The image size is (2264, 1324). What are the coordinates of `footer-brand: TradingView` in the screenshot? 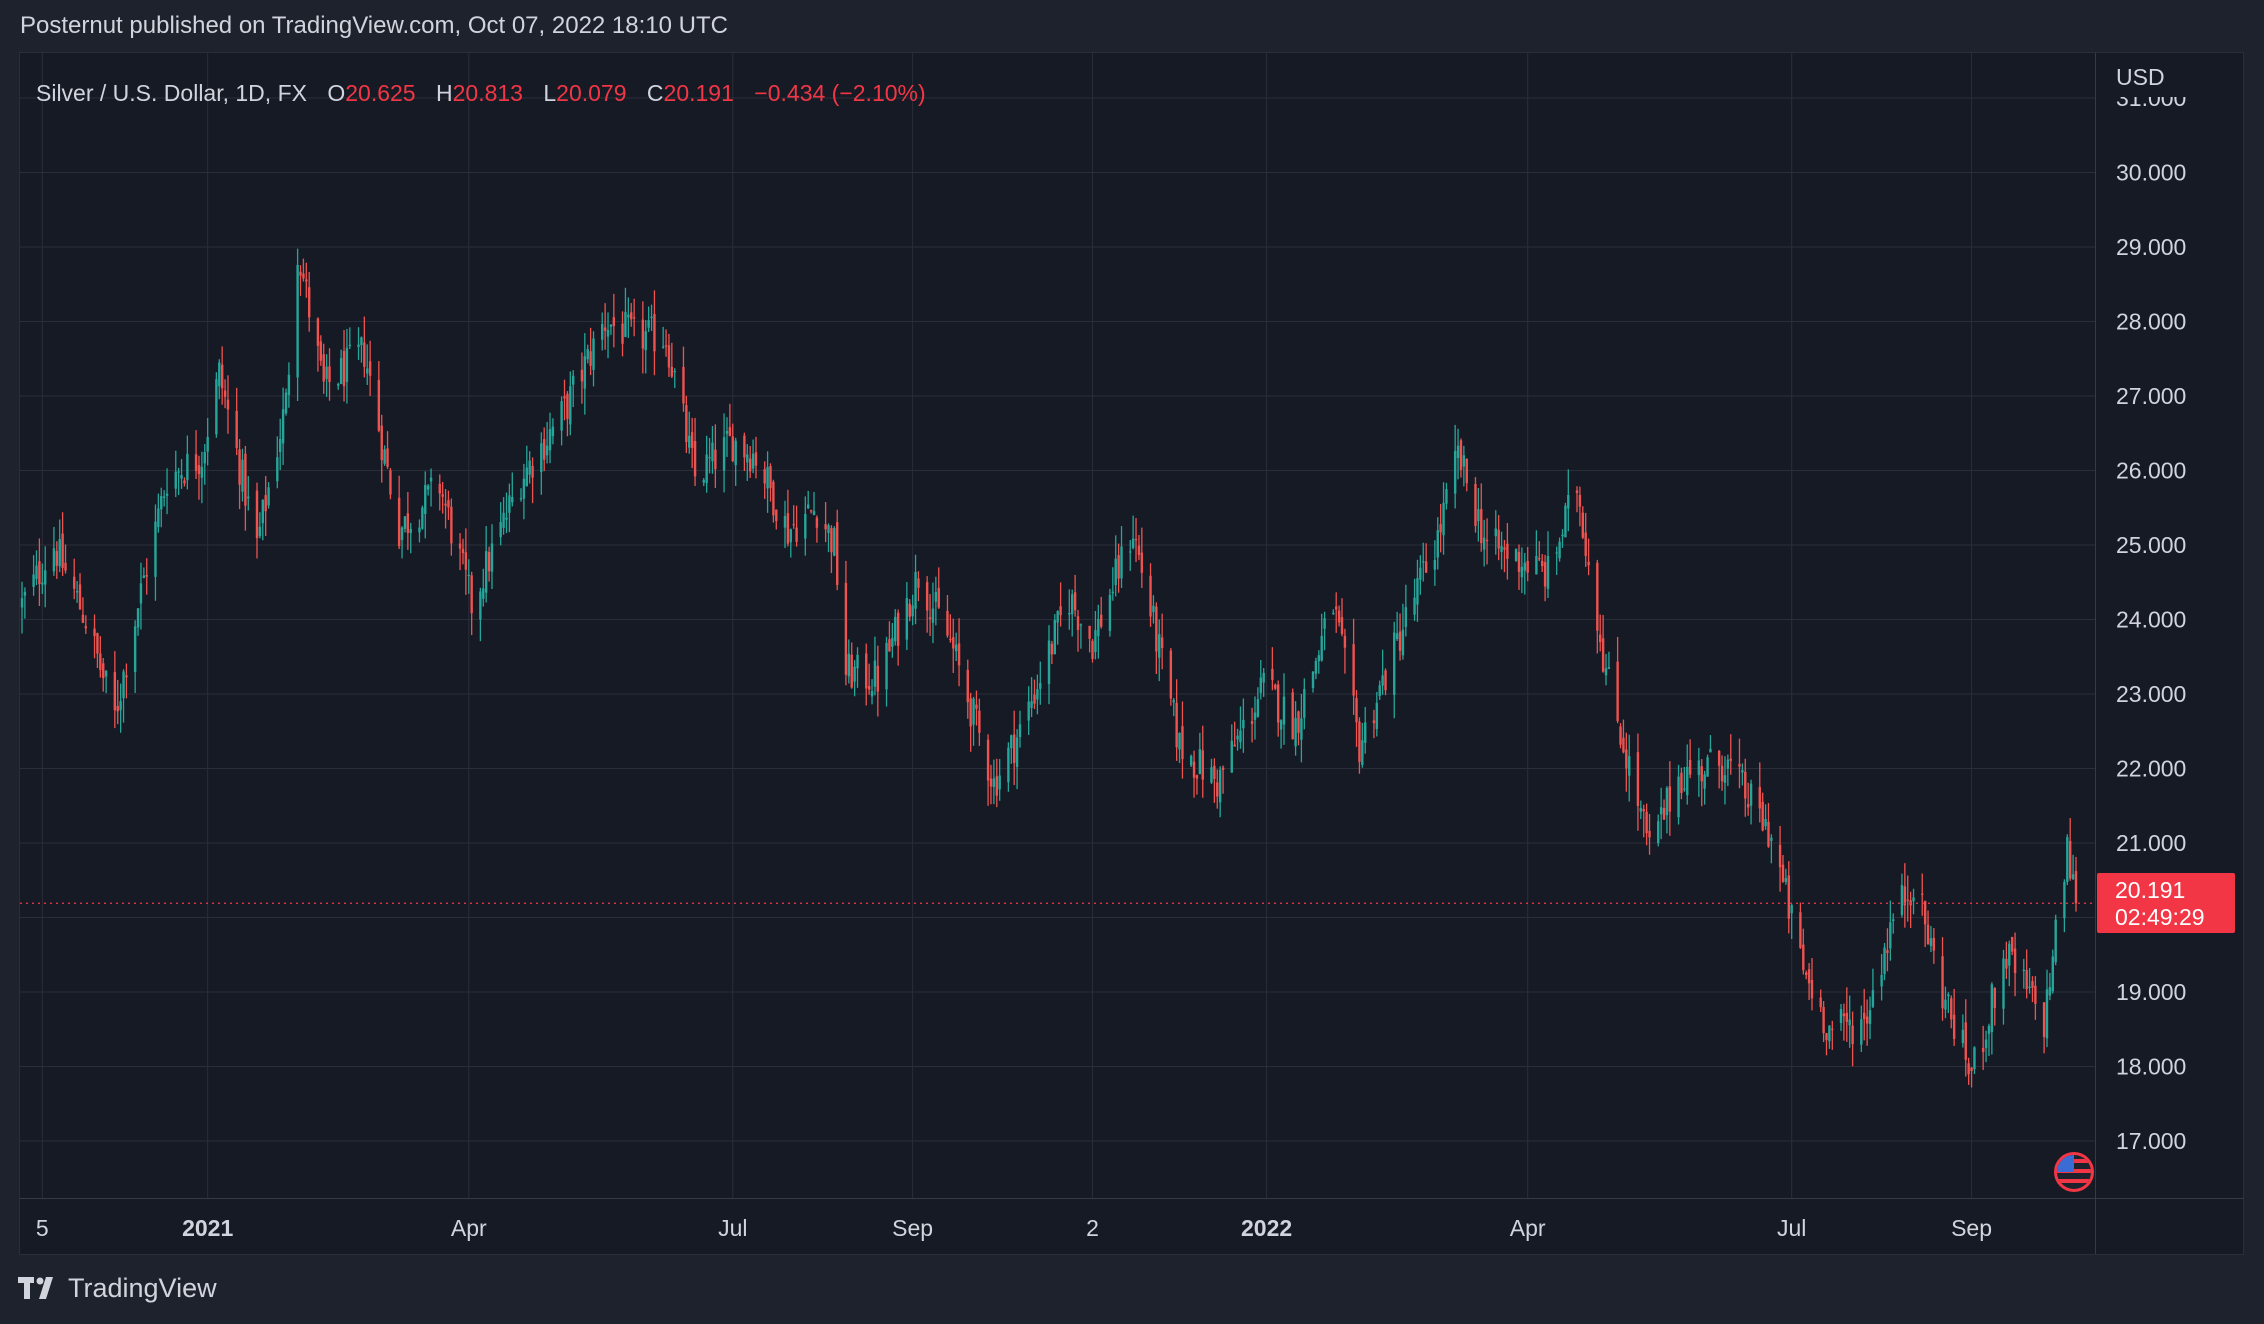 It's located at (117, 1288).